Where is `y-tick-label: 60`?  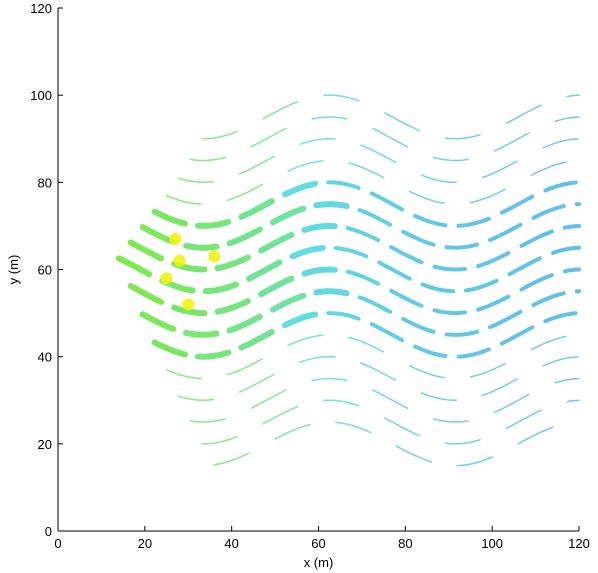
y-tick-label: 60 is located at coordinates (45, 270).